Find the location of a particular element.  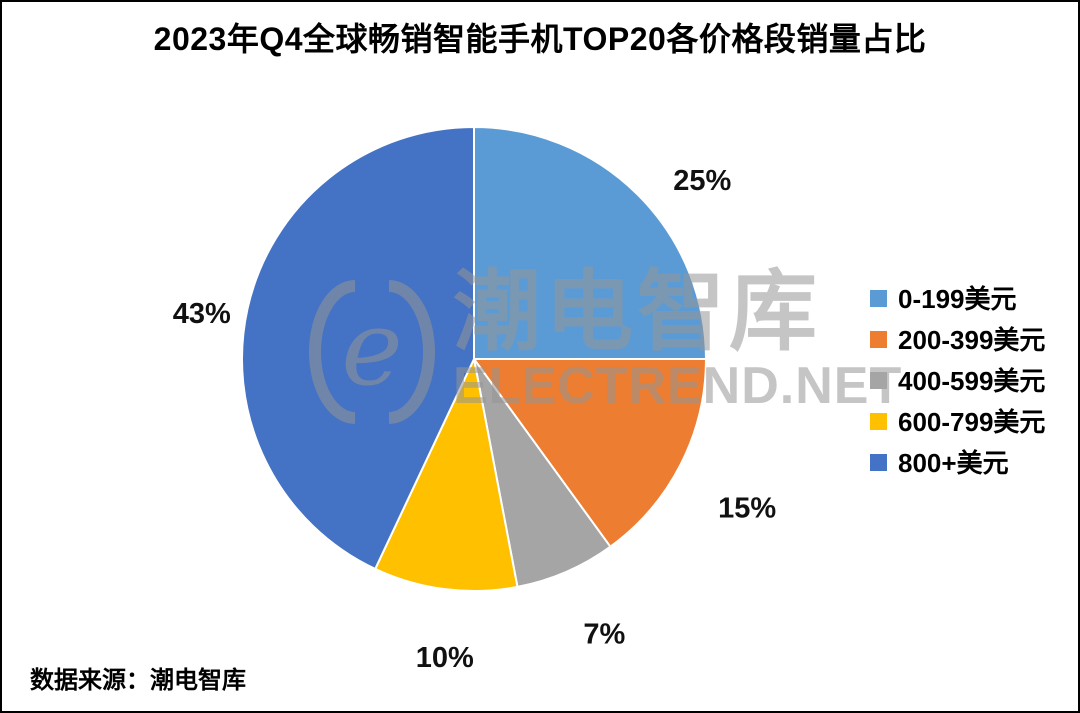

legend-item-800+美元: 800+美元 is located at coordinates (957, 462).